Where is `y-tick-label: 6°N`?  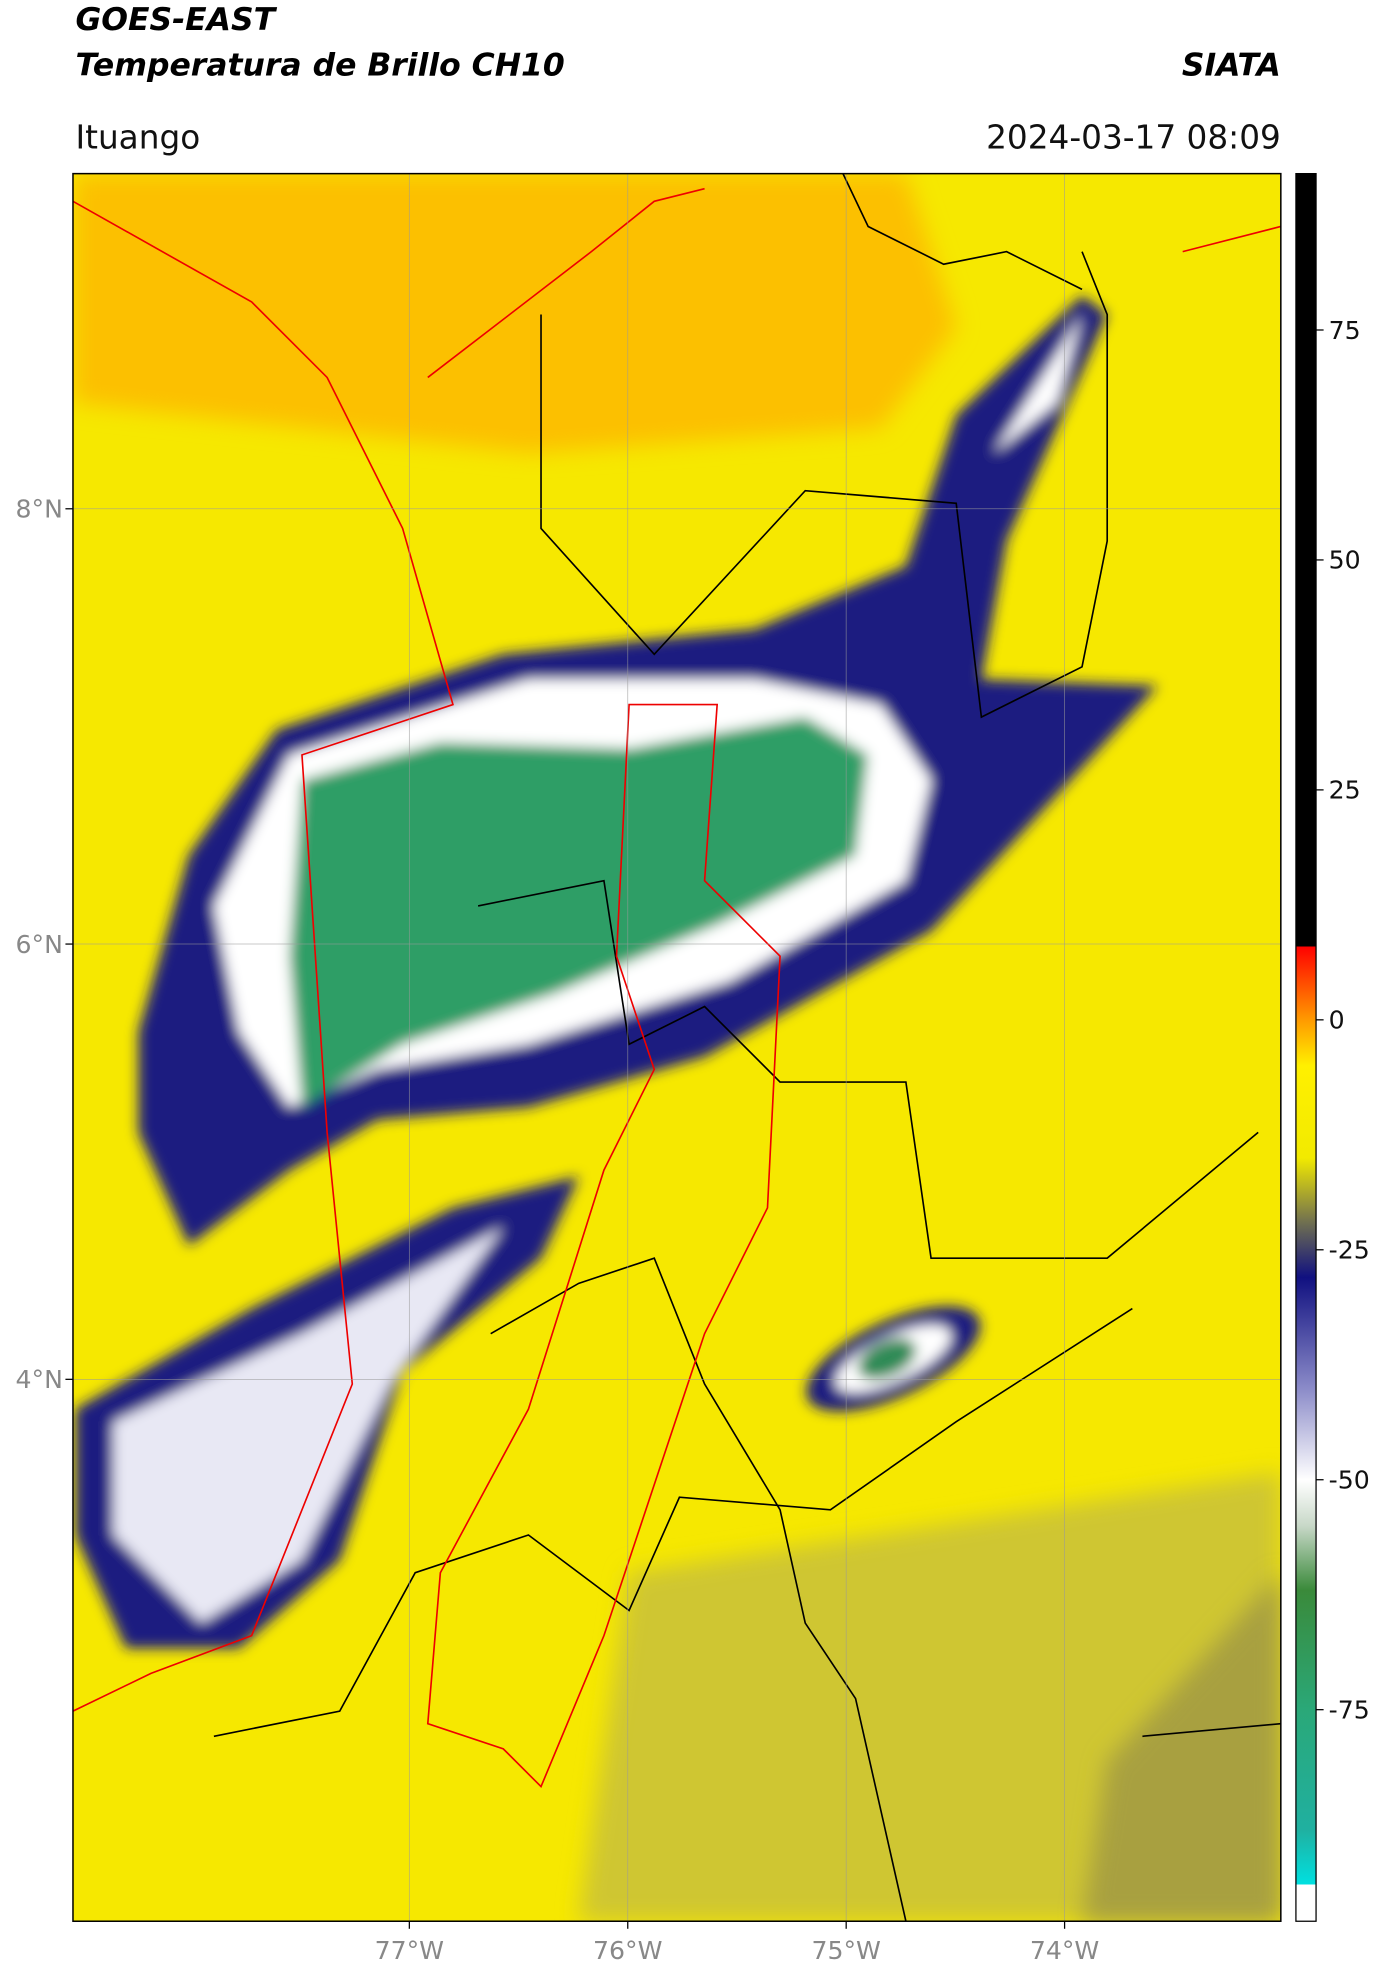
y-tick-label: 6°N is located at coordinates (39, 944).